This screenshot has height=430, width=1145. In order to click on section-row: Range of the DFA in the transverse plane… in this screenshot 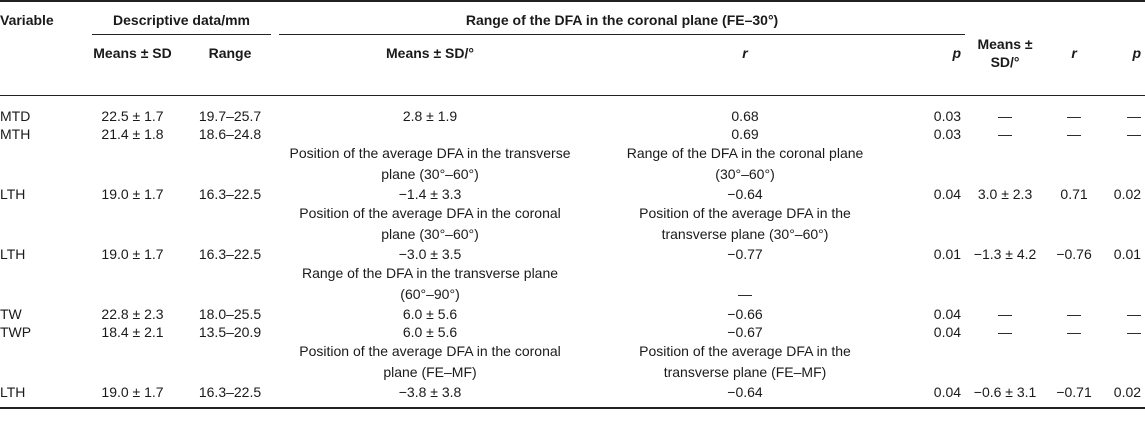, I will do `click(572, 284)`.